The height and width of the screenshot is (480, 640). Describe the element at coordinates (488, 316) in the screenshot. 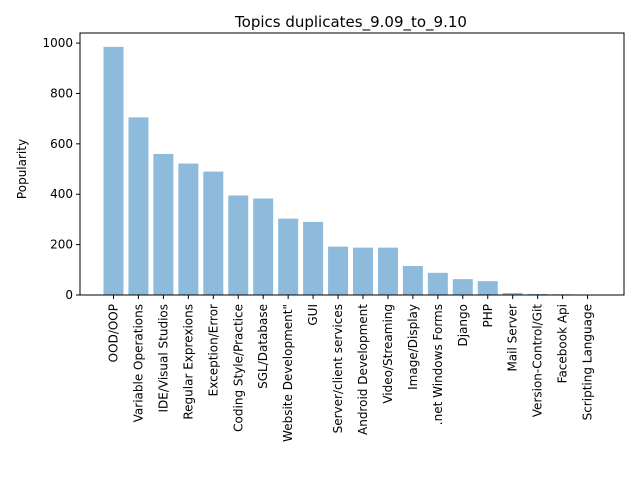

I see `x-tick-label: PHP` at that location.